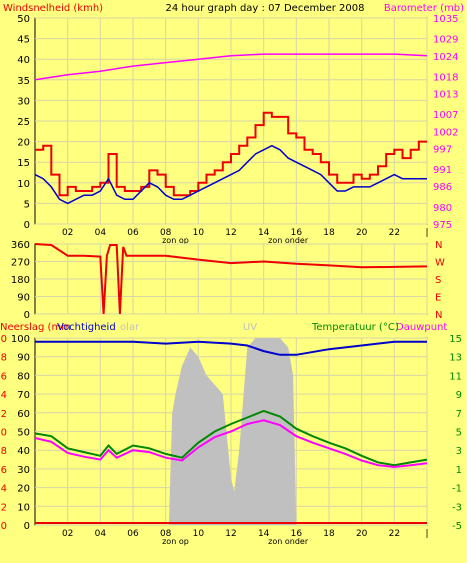 The height and width of the screenshot is (563, 467). I want to click on rain-tick: 18, so click(3, 358).